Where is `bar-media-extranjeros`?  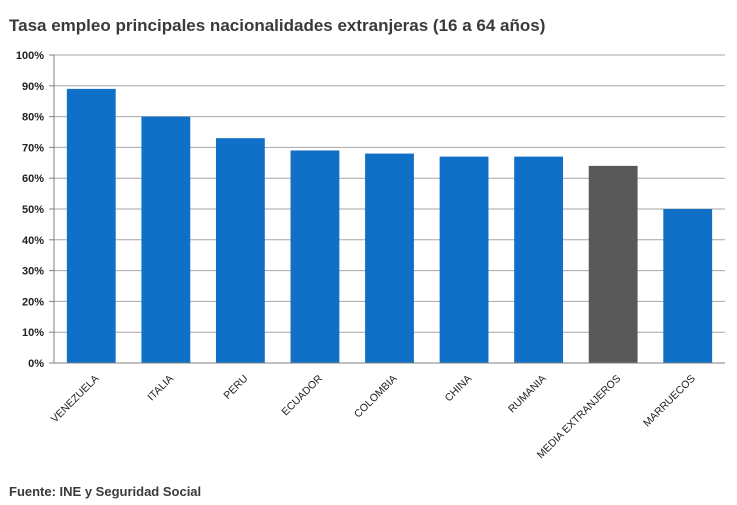
bar-media-extranjeros is located at coordinates (613, 264).